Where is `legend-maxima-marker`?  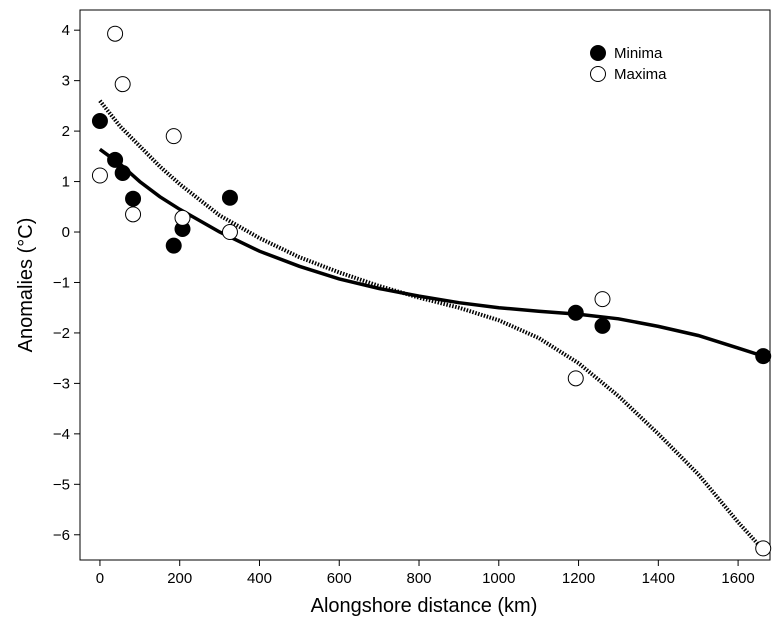 legend-maxima-marker is located at coordinates (598, 74).